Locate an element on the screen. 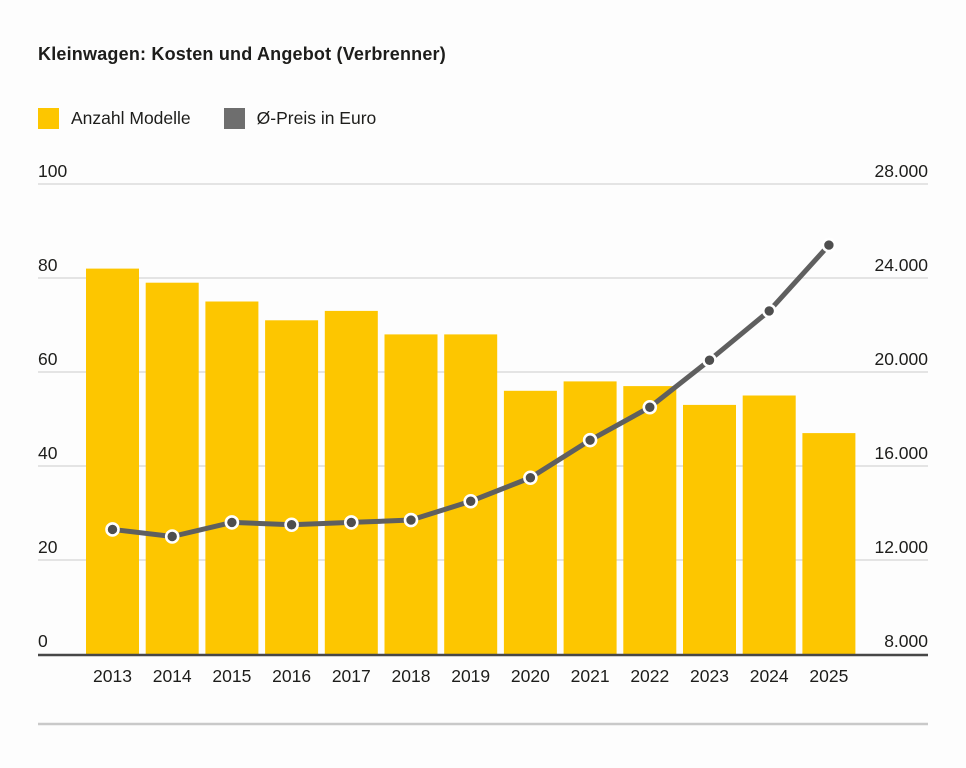 The image size is (966, 768). legend-label-models: Anzahl Modelle is located at coordinates (131, 118).